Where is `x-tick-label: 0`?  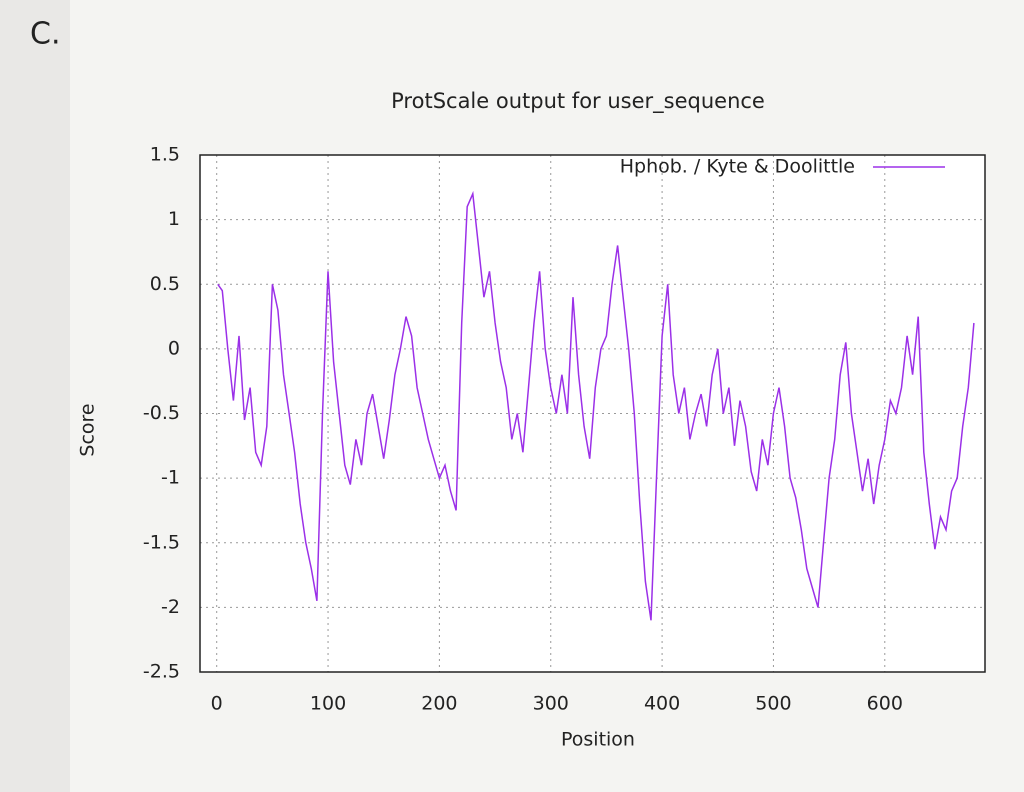
x-tick-label: 0 is located at coordinates (217, 704).